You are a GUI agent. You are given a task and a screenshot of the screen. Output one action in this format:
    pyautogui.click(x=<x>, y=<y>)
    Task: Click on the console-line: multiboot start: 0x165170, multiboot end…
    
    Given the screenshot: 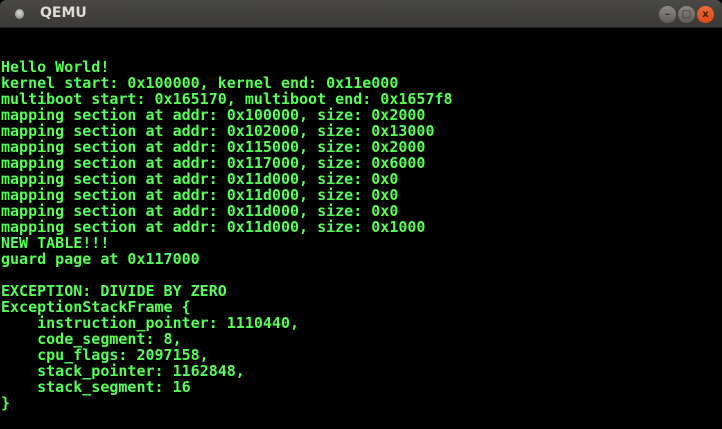 What is the action you would take?
    pyautogui.click(x=227, y=99)
    